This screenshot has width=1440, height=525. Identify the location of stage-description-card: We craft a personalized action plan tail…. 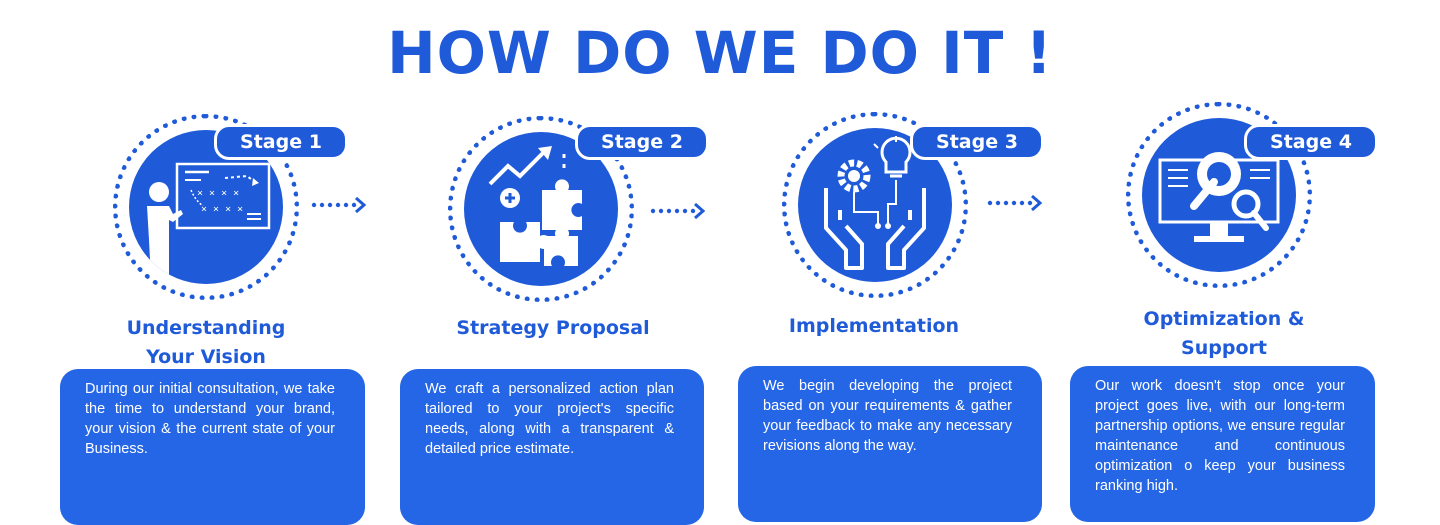
(552, 447).